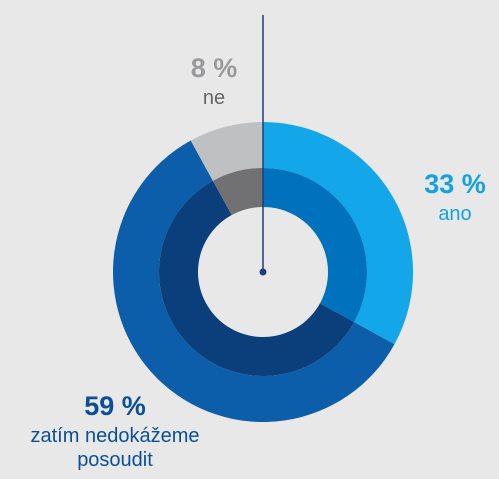 The width and height of the screenshot is (499, 479). What do you see at coordinates (263, 272) in the screenshot?
I see `pointer-dot` at bounding box center [263, 272].